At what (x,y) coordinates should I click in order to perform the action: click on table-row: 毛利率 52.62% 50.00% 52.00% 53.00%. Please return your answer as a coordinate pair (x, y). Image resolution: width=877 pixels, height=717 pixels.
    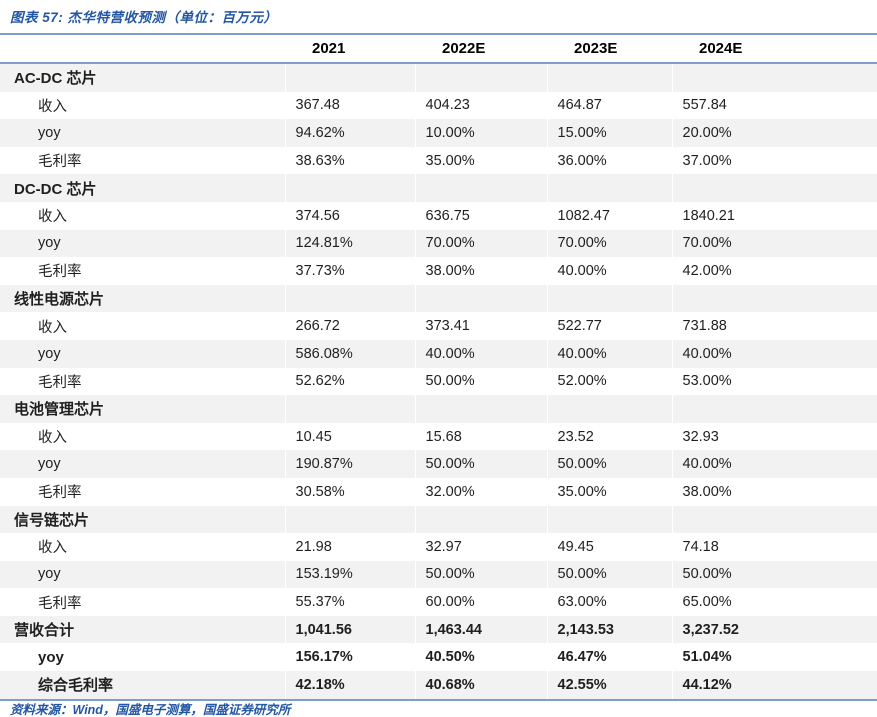
    Looking at the image, I should click on (438, 381).